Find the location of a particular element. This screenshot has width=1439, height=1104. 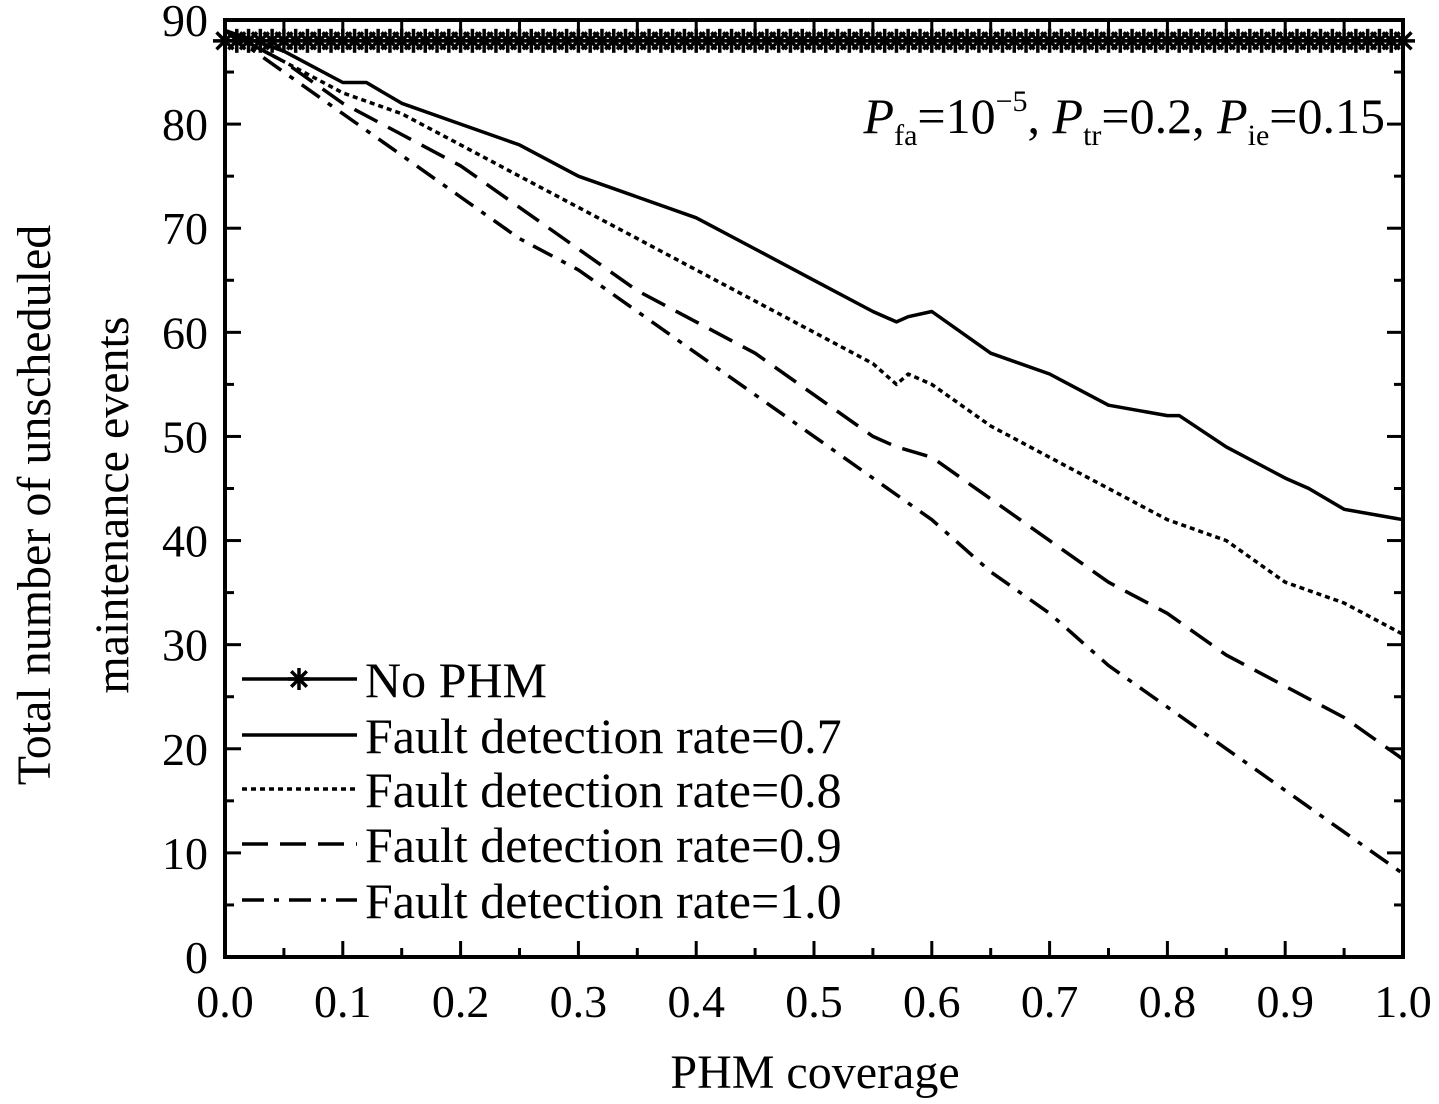

legend-item: Fault detection rate=1.0 is located at coordinates (542, 901).